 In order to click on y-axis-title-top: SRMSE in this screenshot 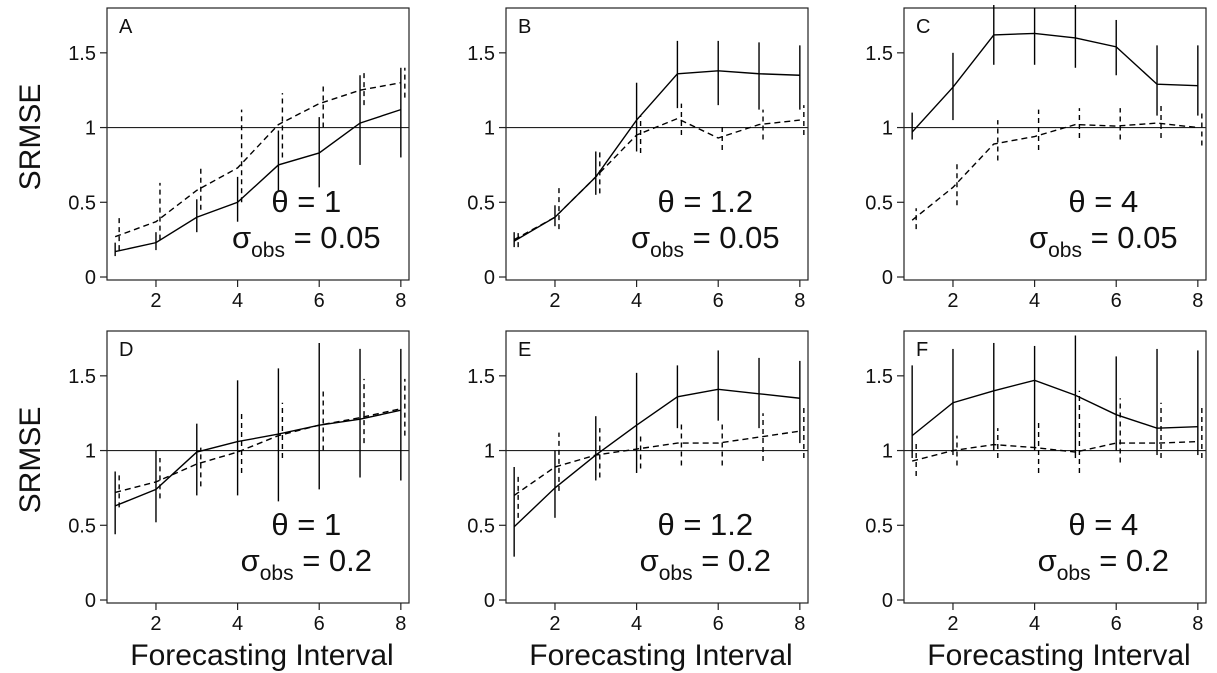, I will do `click(30, 137)`.